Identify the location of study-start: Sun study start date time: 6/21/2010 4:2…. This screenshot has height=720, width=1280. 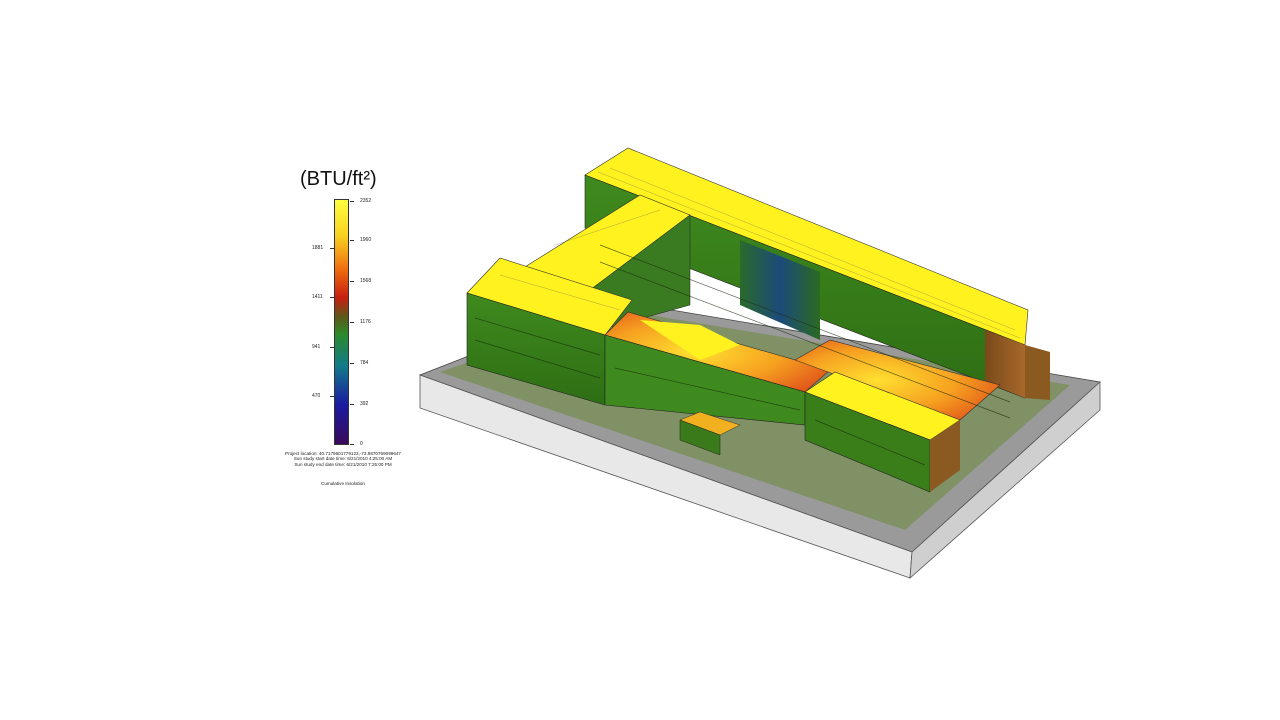
(343, 459).